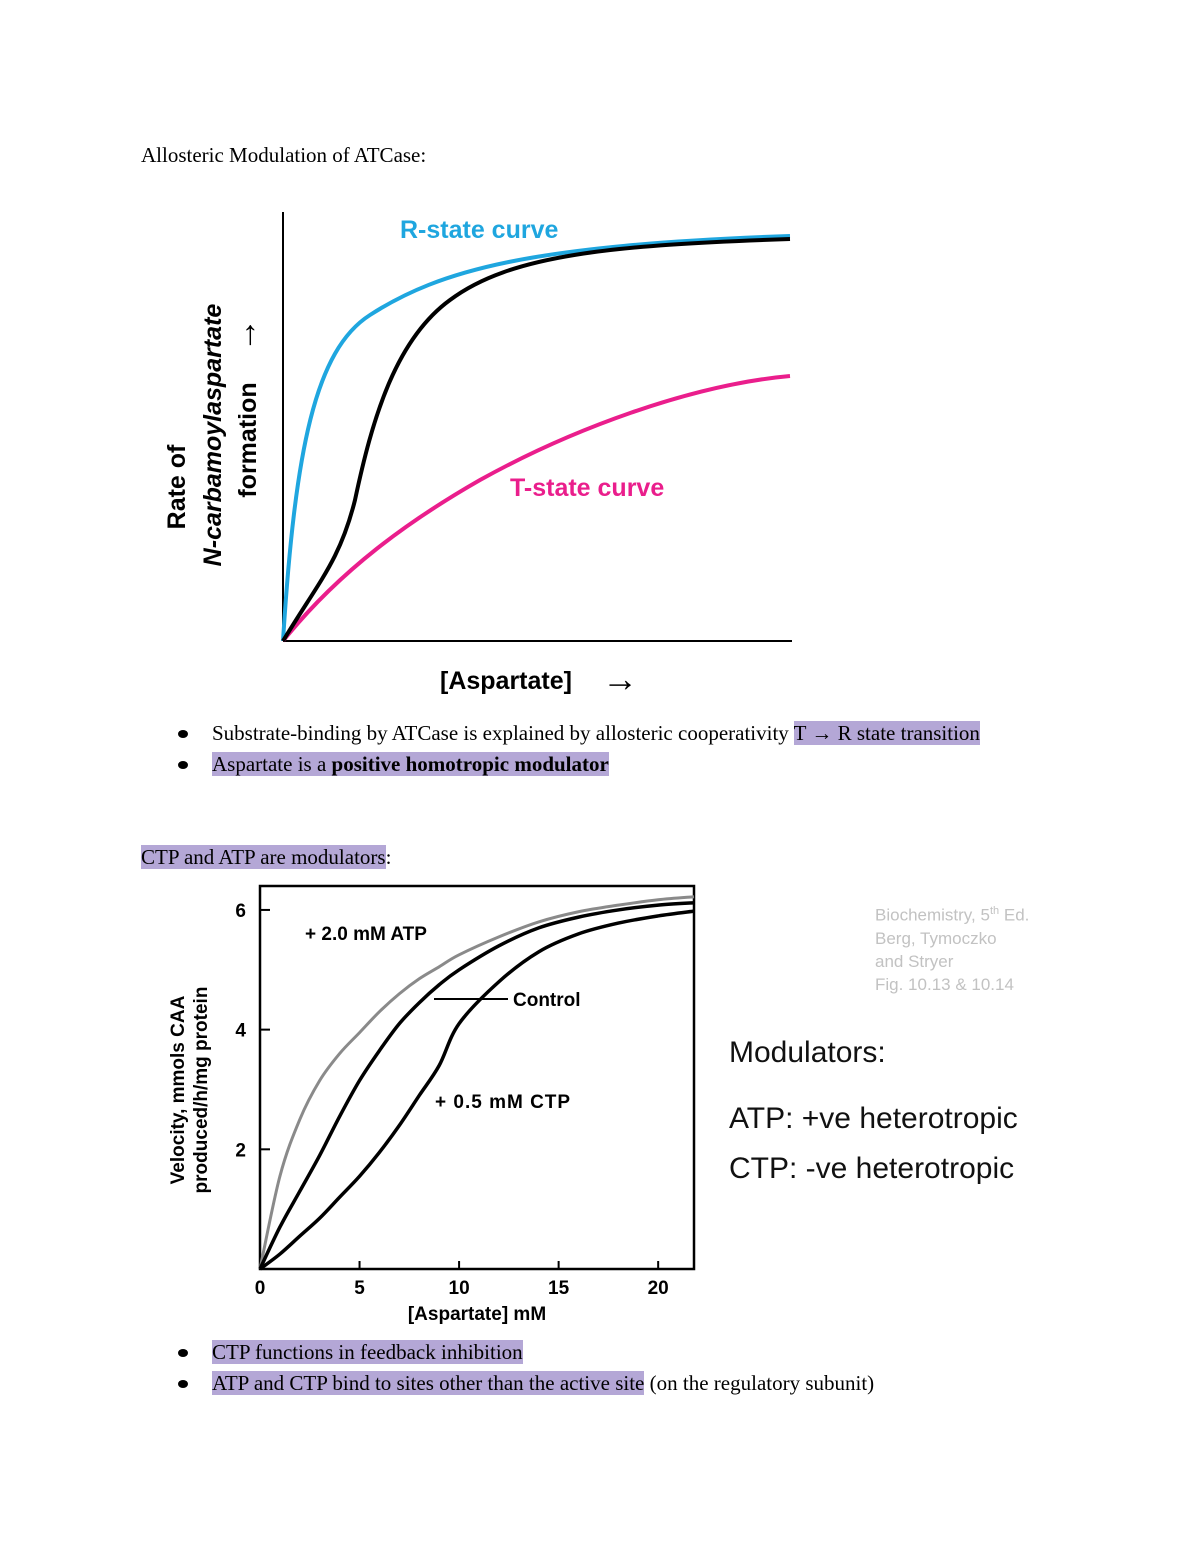 This screenshot has width=1200, height=1553. What do you see at coordinates (388, 857) in the screenshot?
I see `subheading-colon: :` at bounding box center [388, 857].